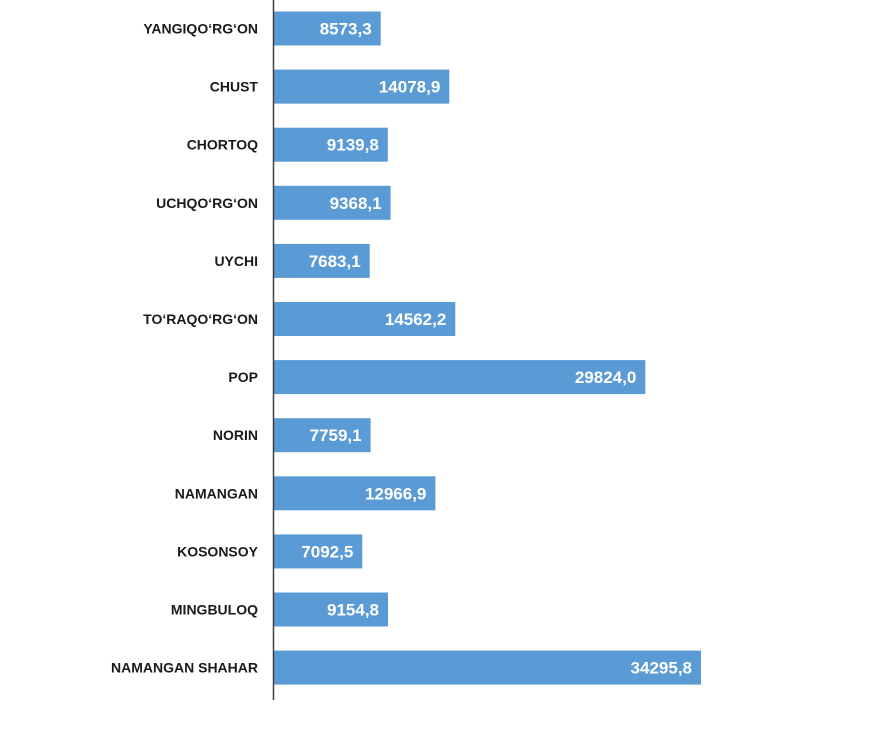 The width and height of the screenshot is (873, 752). Describe the element at coordinates (235, 435) in the screenshot. I see `category-label: NORIN` at that location.